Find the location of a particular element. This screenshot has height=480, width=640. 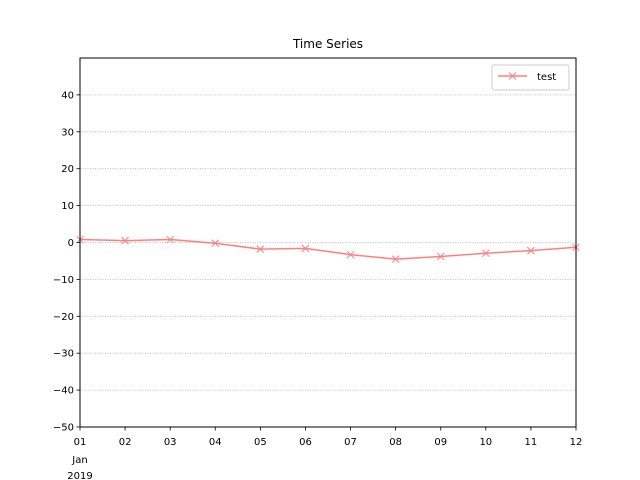

x-tick-label: 02 is located at coordinates (125, 442).